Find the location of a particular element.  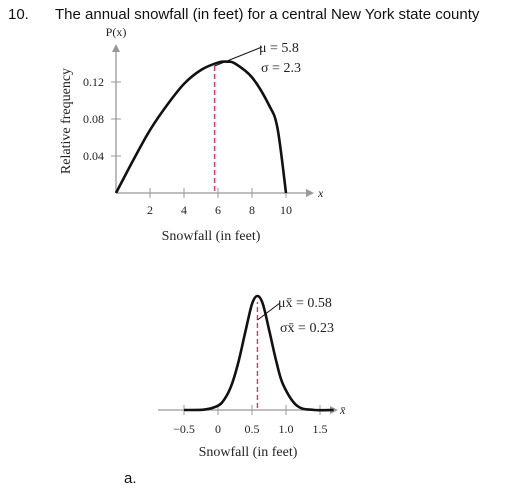

x-tick-label-1: 10 is located at coordinates (286, 210).